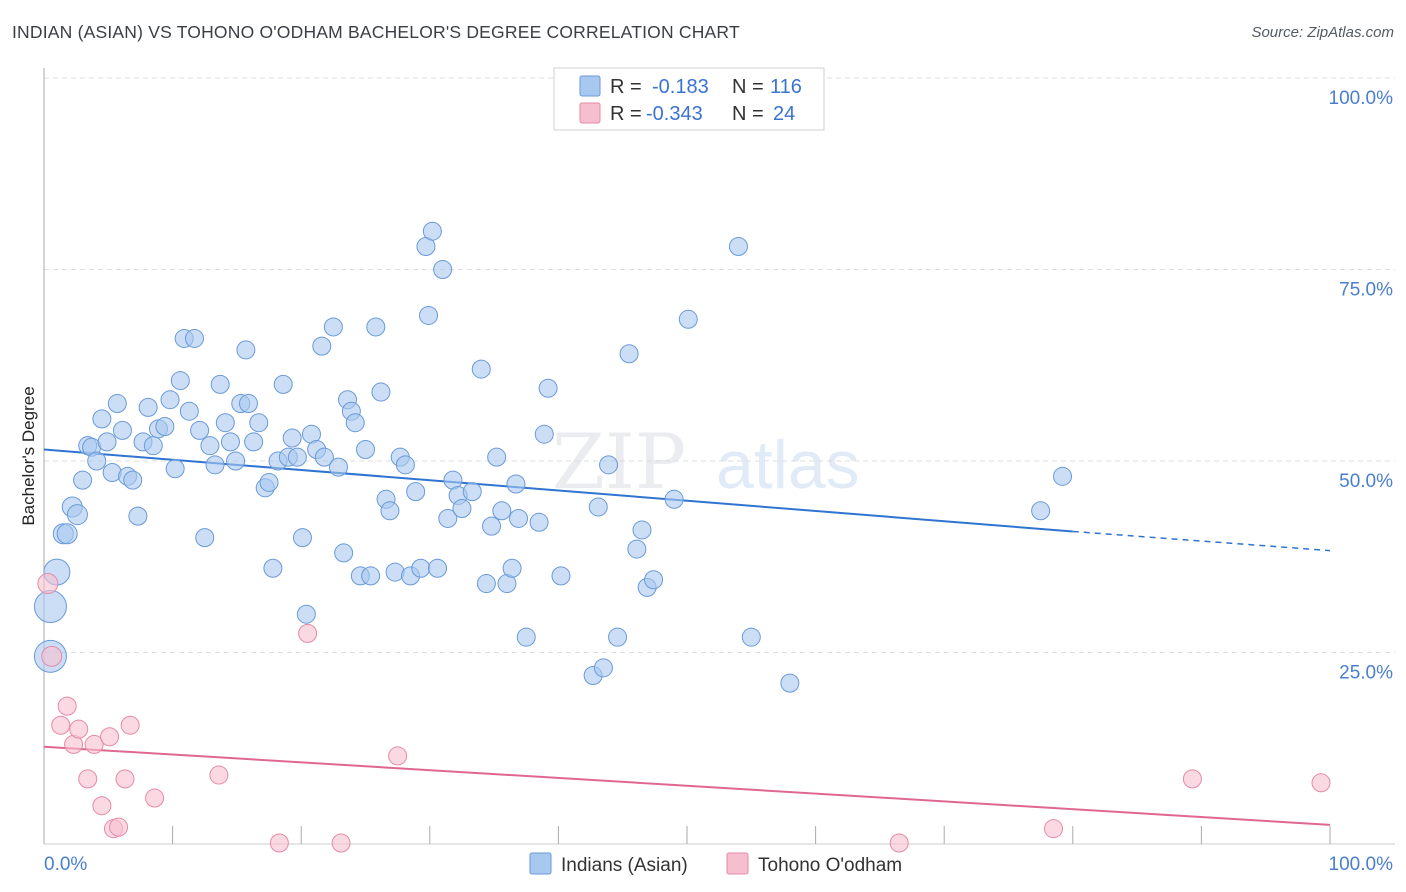 Image resolution: width=1406 pixels, height=892 pixels. What do you see at coordinates (1361, 864) in the screenshot?
I see `x-tick-label-max: 100.0%` at bounding box center [1361, 864].